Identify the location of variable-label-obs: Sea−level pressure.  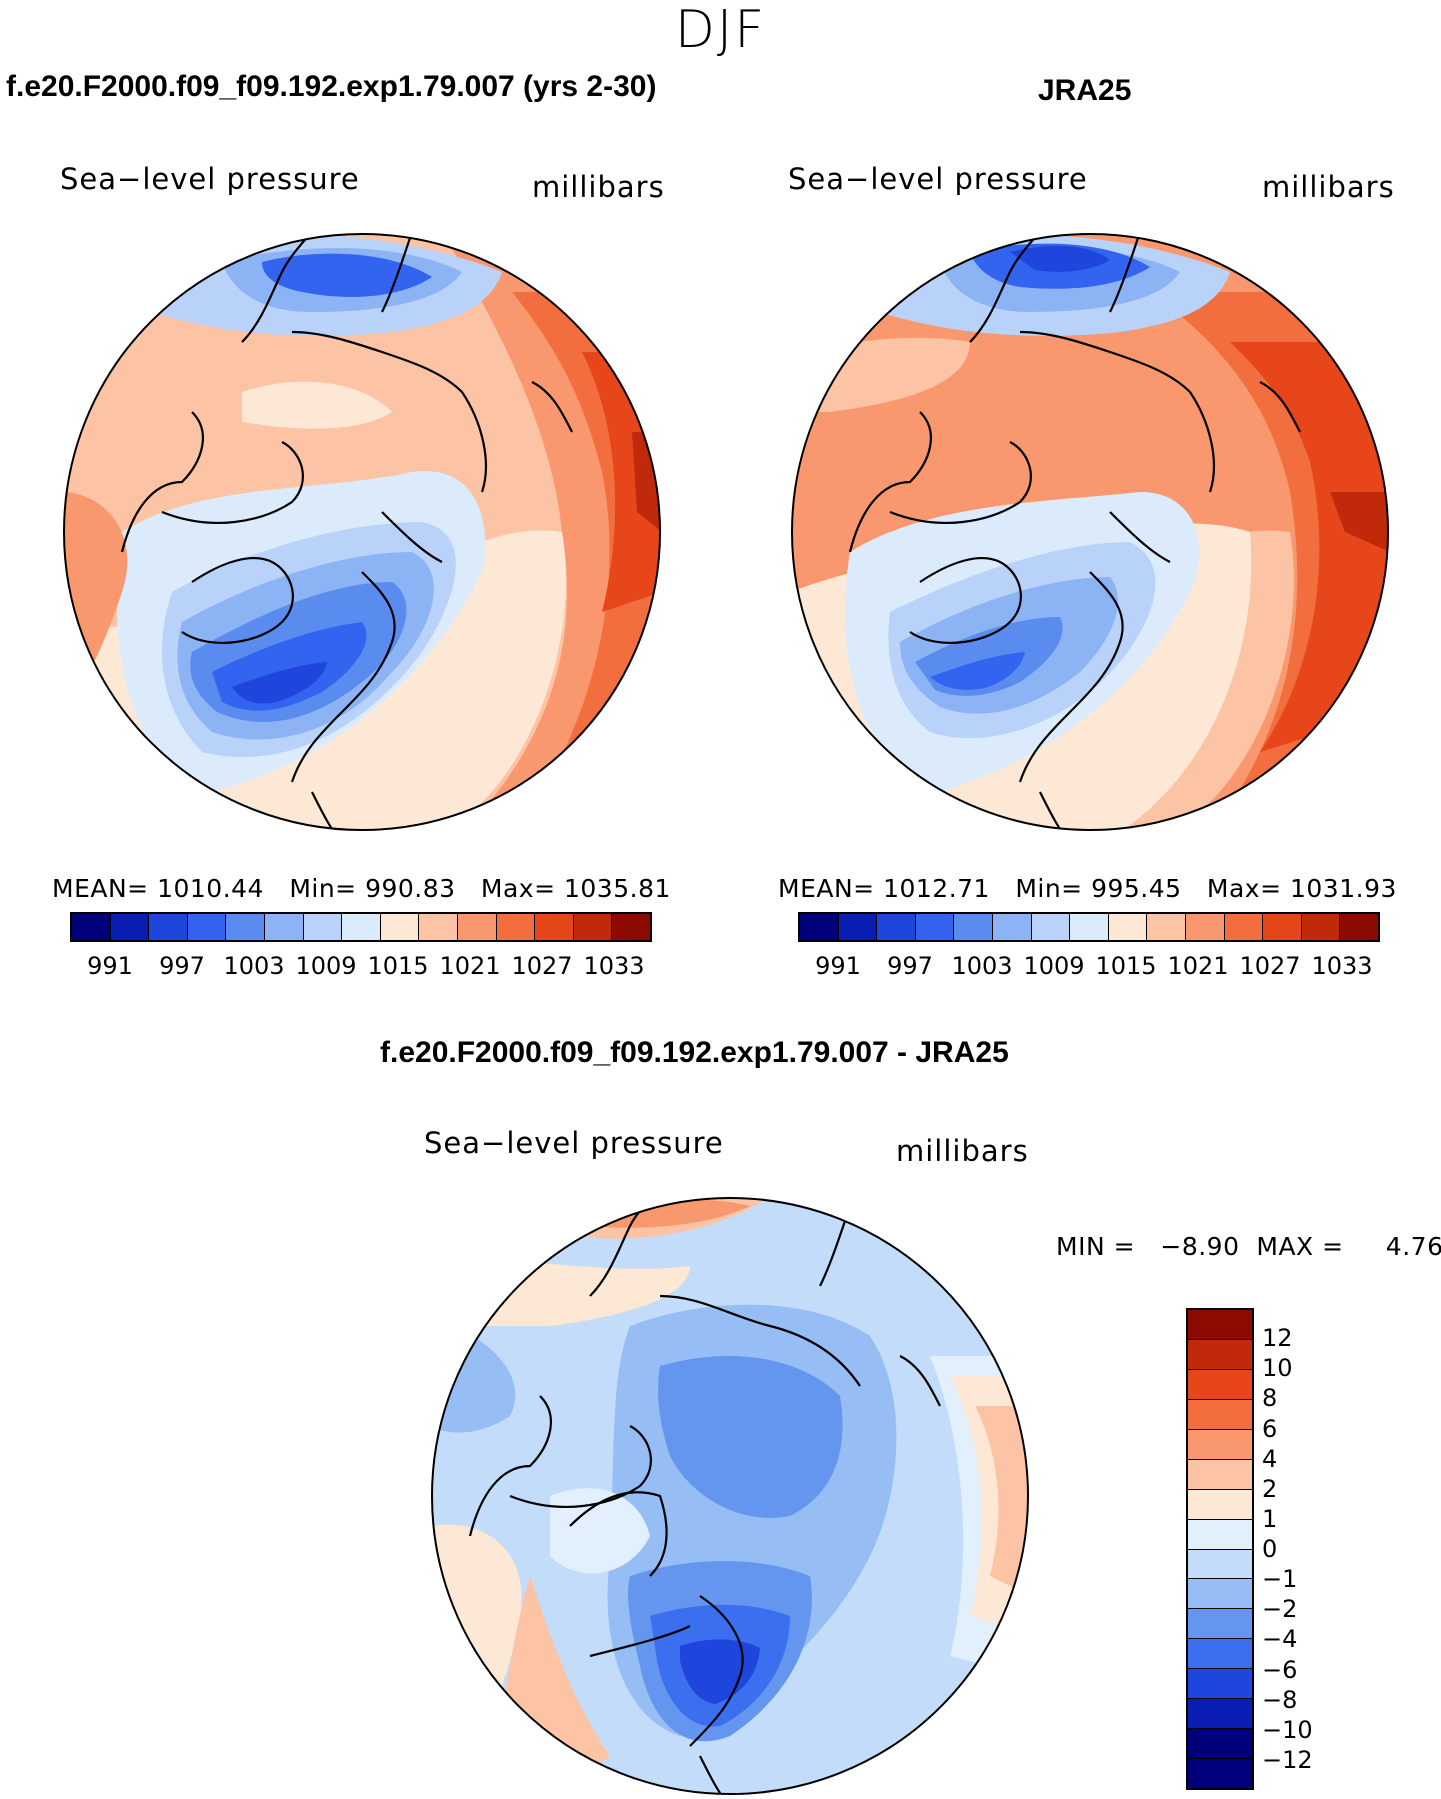
(938, 179).